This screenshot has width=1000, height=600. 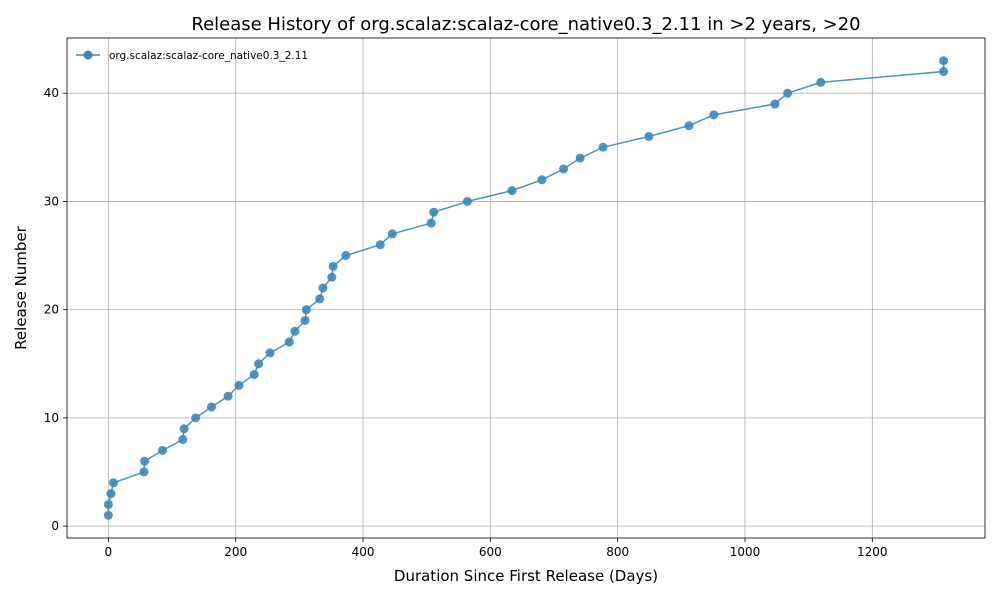 What do you see at coordinates (208, 56) in the screenshot?
I see `legend-series-name: org.scalaz:scalaz-core_native0.3_2.11` at bounding box center [208, 56].